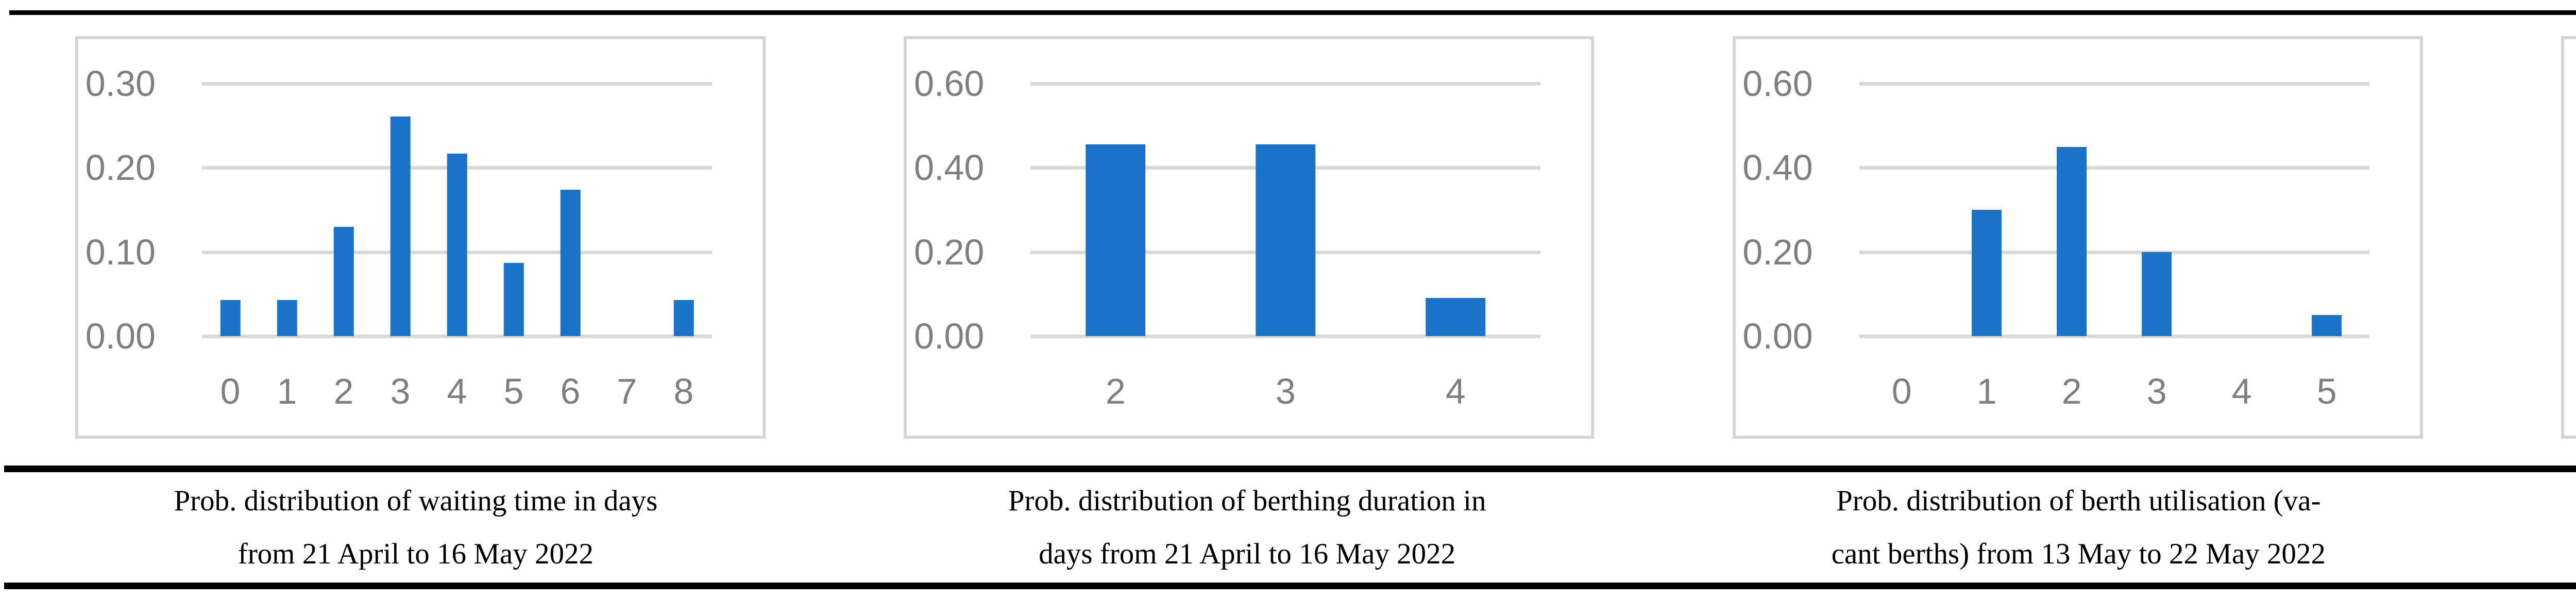  I want to click on y-tick-label: 0.10, so click(120, 251).